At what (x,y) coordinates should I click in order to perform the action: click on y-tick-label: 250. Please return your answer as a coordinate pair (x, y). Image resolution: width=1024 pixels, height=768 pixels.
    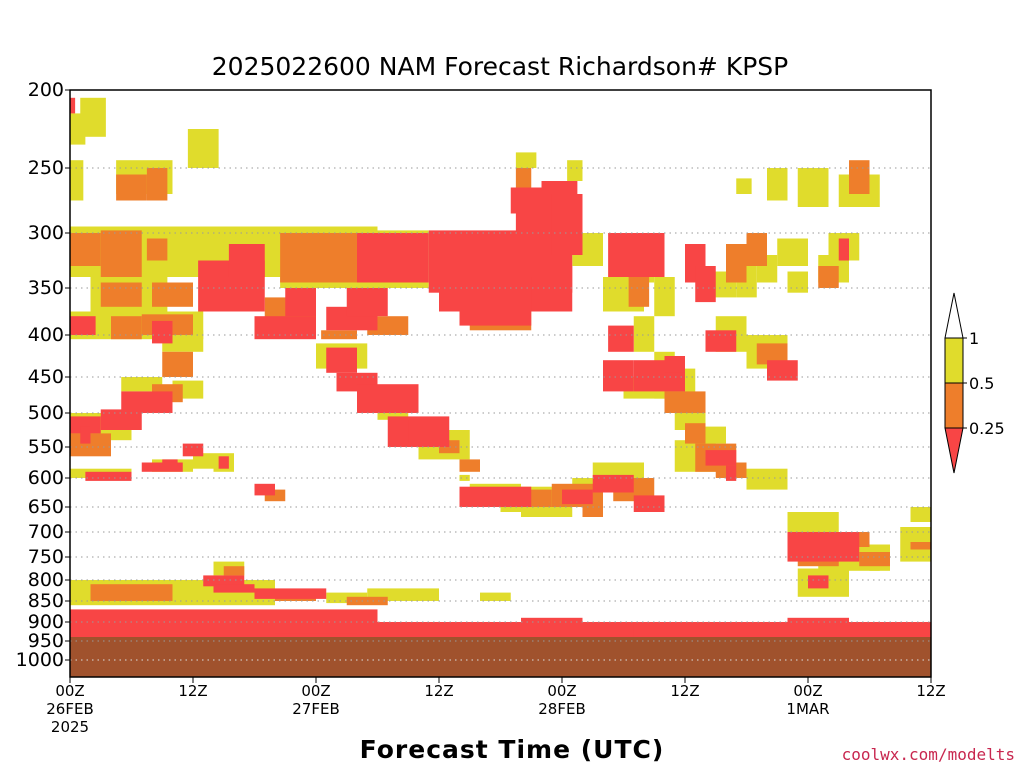
    Looking at the image, I should click on (46, 168).